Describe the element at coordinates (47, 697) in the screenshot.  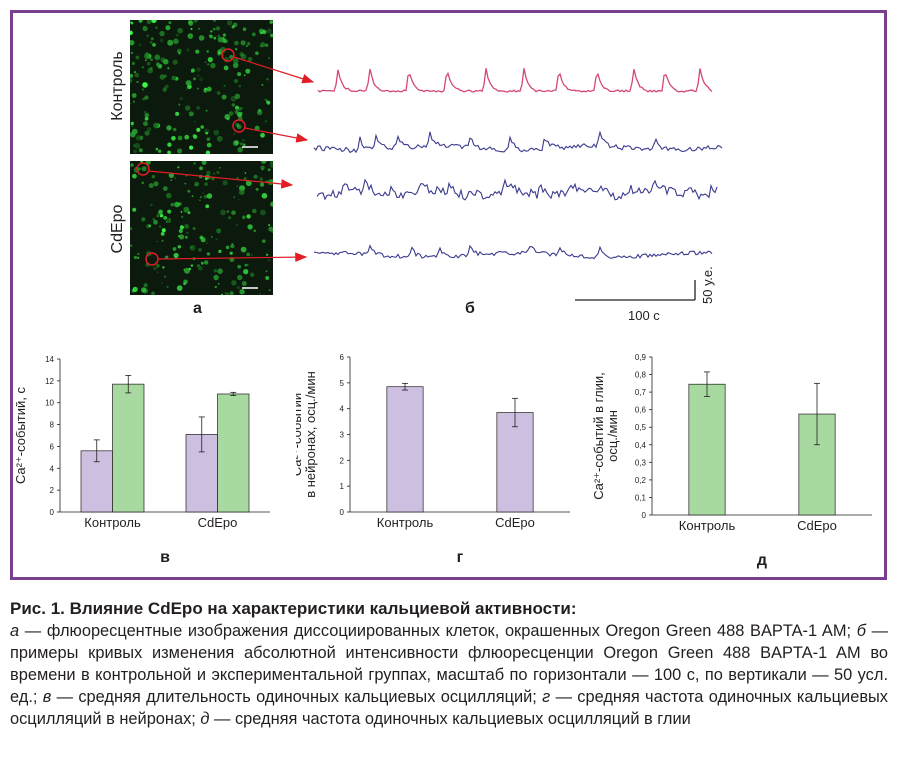
I see `caption-key-c: в` at that location.